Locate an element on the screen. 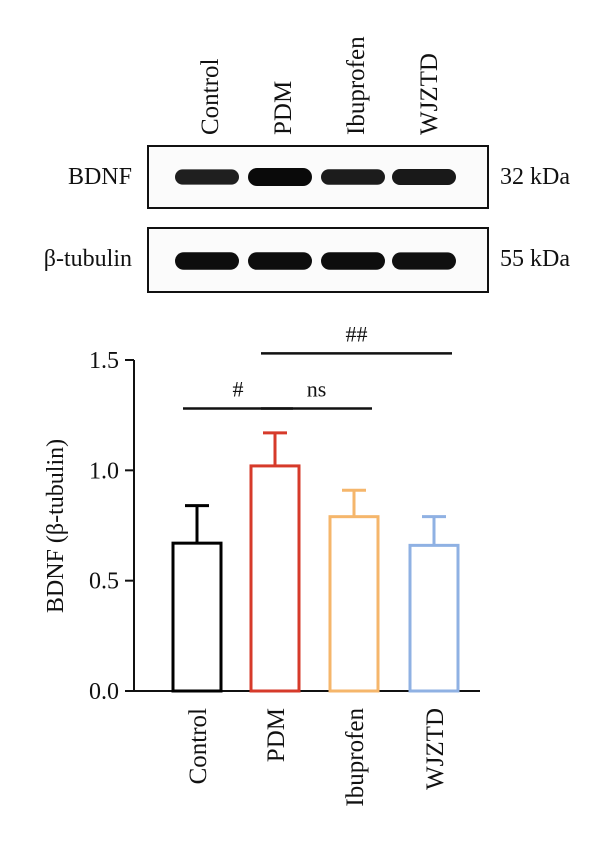 The image size is (600, 849). y-tick-label: 0.0 is located at coordinates (104, 692).